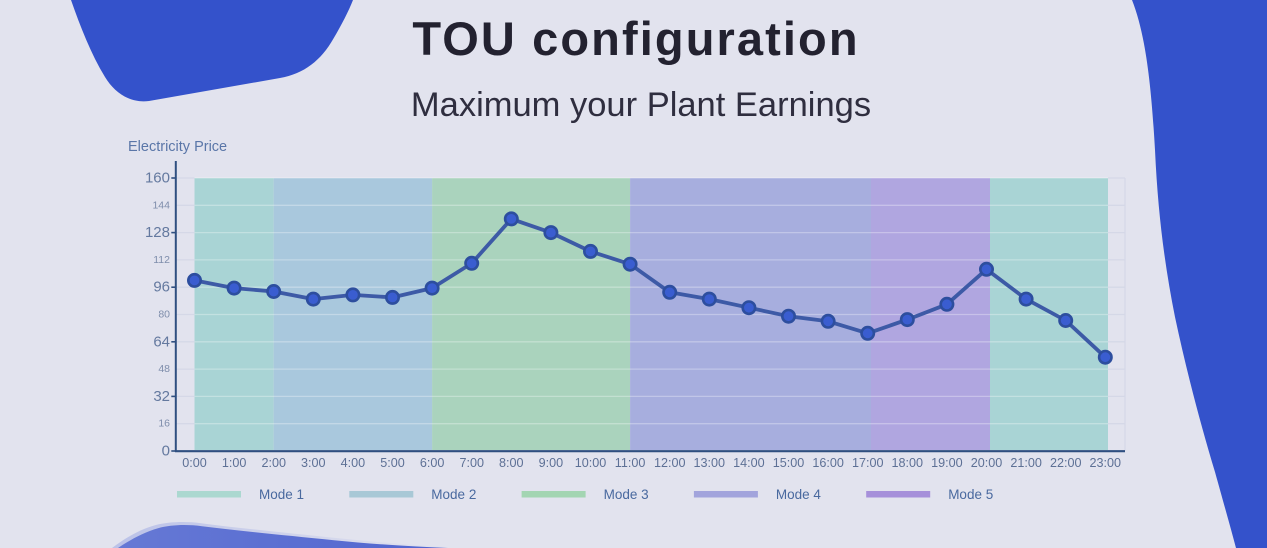 Image resolution: width=1267 pixels, height=548 pixels. I want to click on svg-text: Mode 3, so click(626, 494).